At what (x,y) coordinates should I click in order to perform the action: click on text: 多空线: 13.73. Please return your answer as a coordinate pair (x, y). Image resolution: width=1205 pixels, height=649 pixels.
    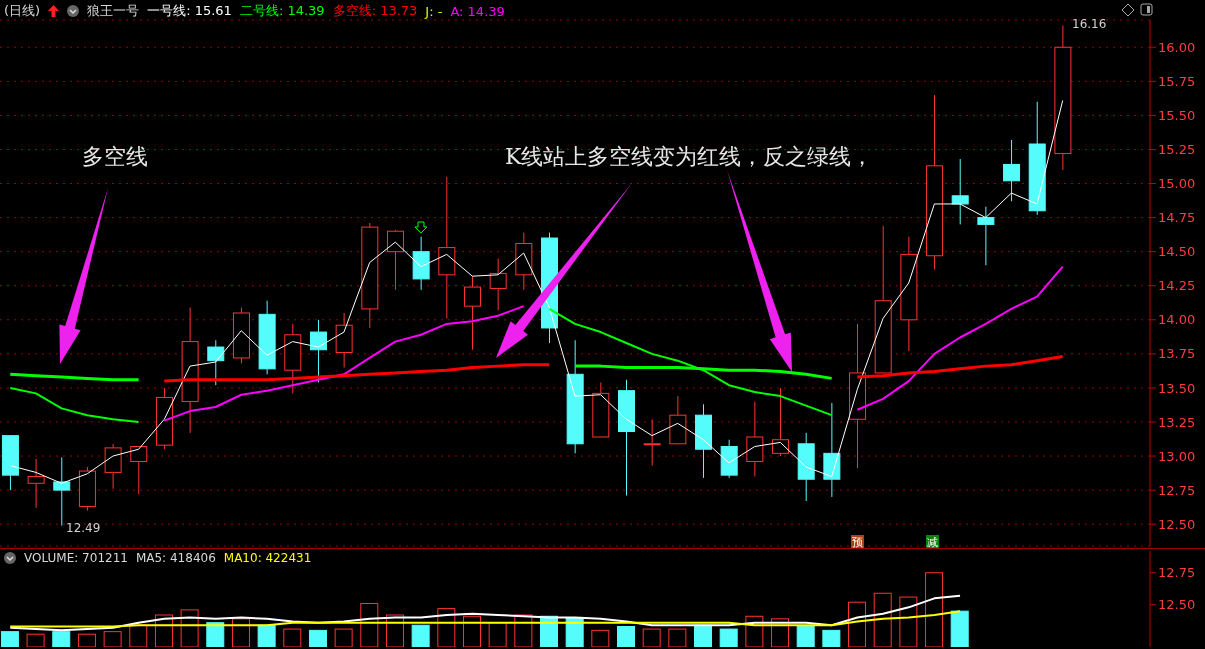
    Looking at the image, I should click on (375, 11).